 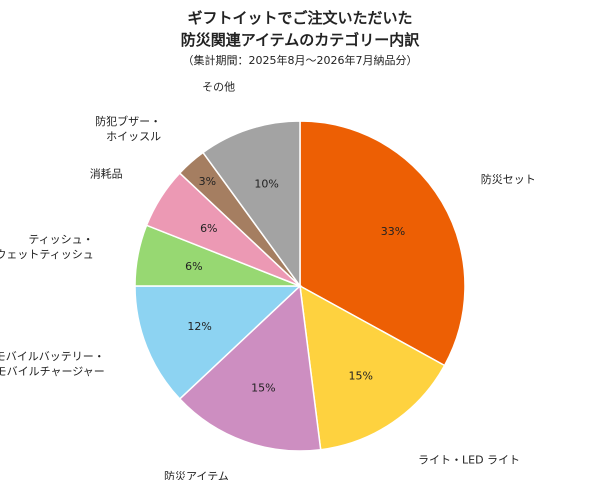 I want to click on pie-category-label-7: その他, so click(x=218, y=86).